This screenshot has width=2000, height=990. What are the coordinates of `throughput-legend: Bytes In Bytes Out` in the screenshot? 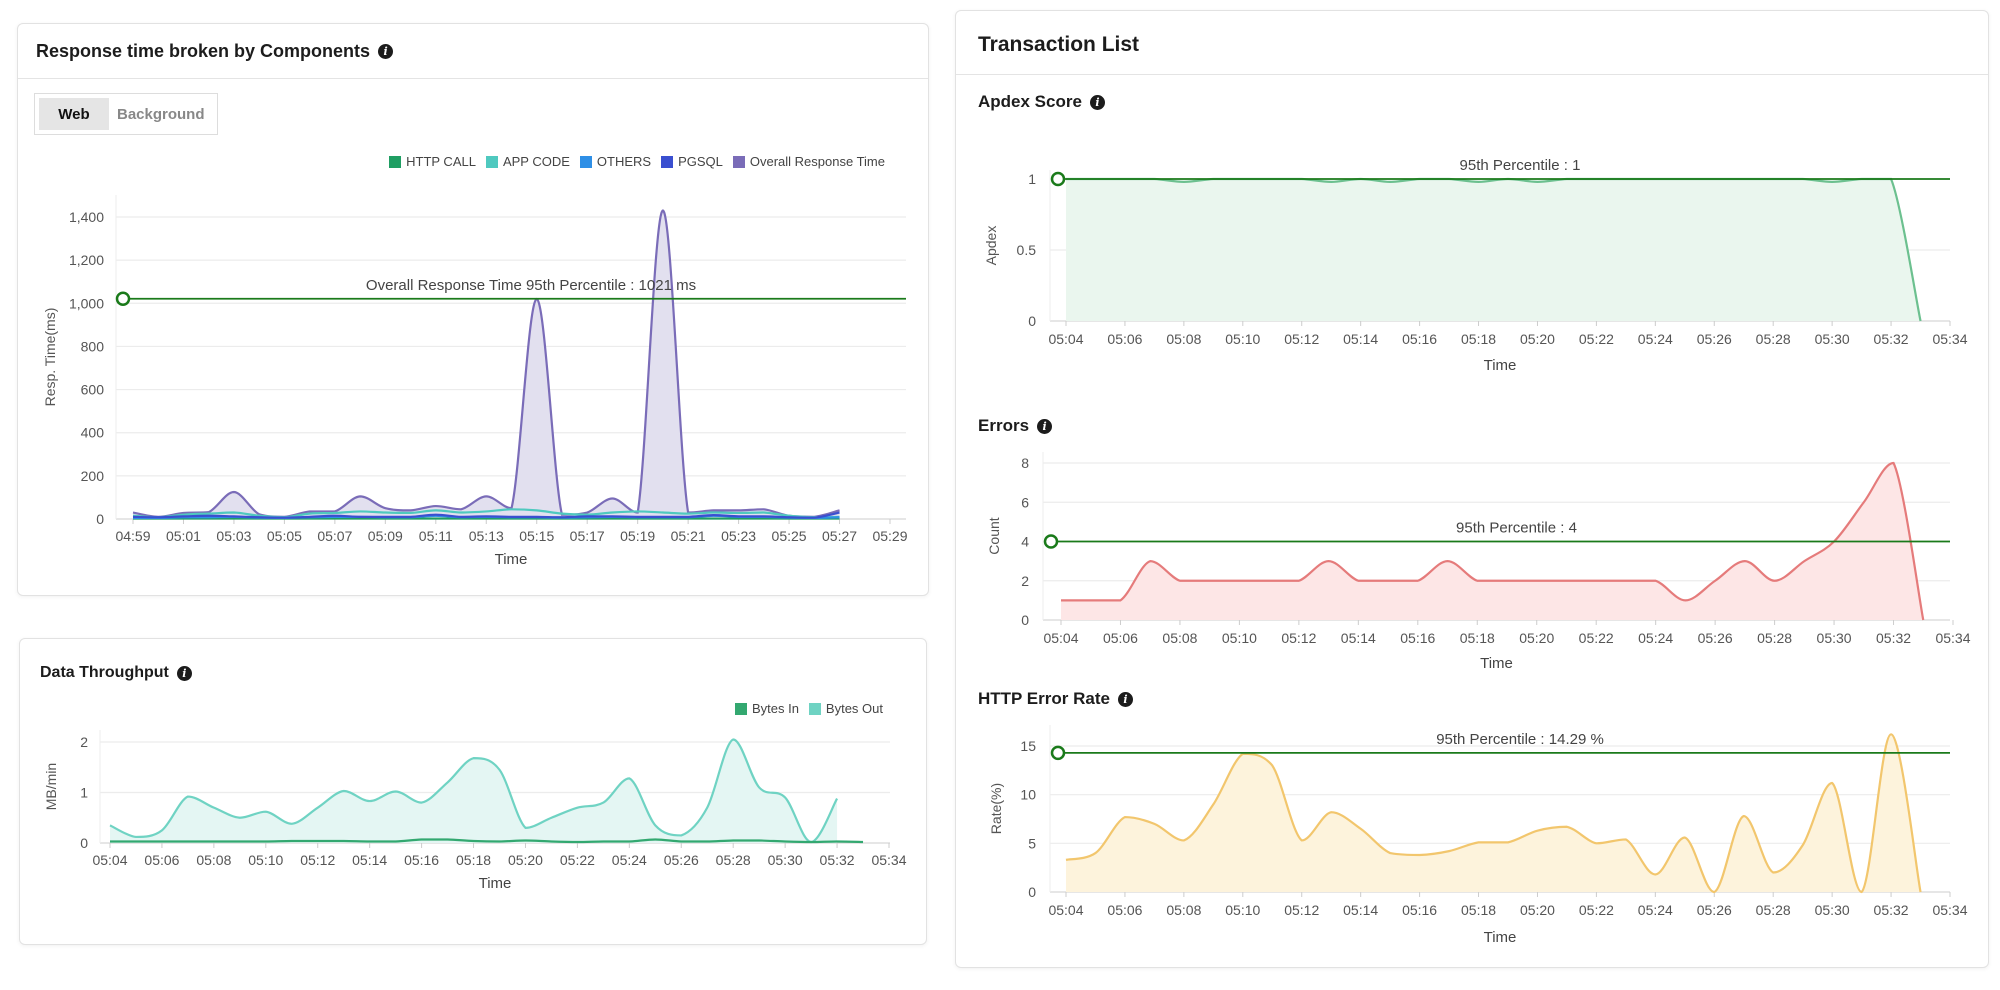 It's located at (808, 708).